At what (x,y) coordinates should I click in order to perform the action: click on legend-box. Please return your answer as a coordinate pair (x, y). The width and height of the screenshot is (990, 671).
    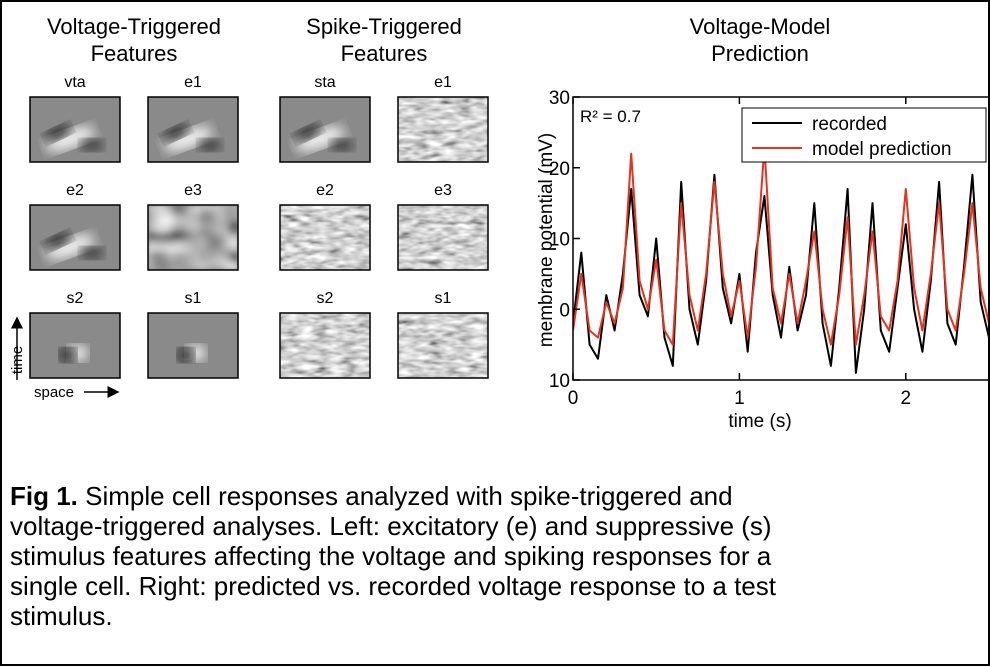
    Looking at the image, I should click on (864, 135).